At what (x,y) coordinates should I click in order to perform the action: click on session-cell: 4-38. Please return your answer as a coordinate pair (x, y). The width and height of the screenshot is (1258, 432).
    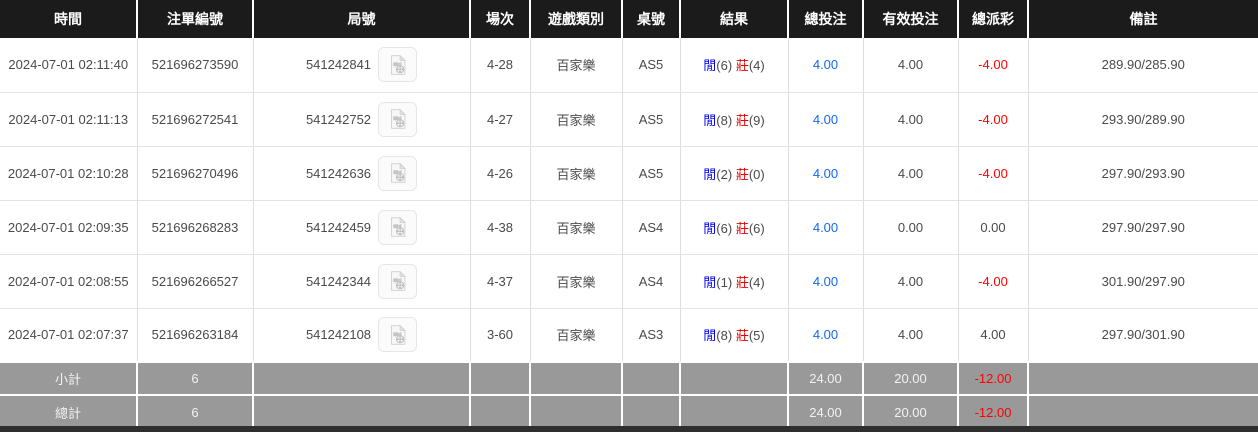
    Looking at the image, I should click on (500, 227).